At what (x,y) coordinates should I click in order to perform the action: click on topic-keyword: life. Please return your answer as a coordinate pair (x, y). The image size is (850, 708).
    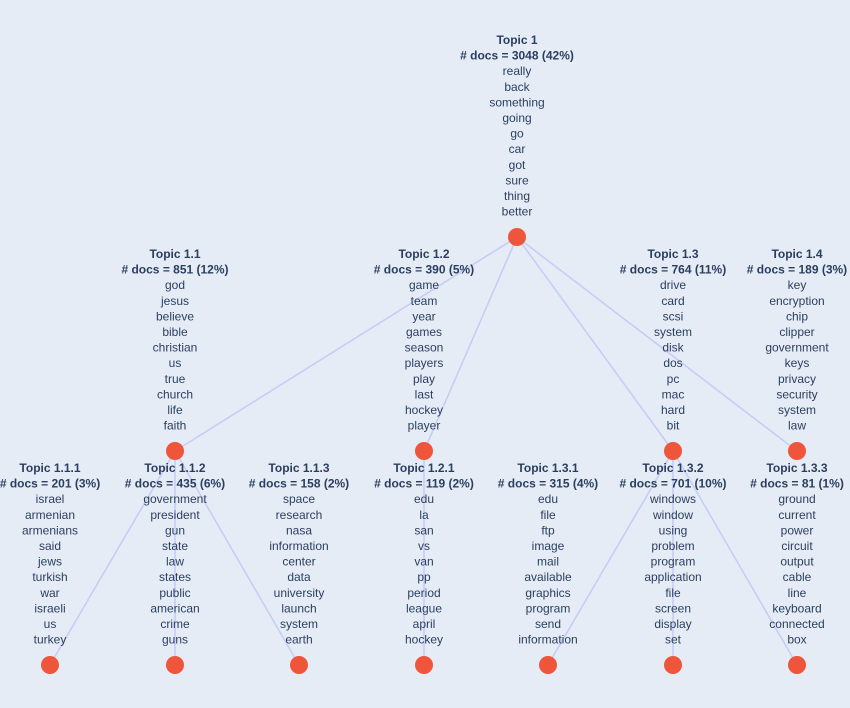
    Looking at the image, I should click on (175, 410).